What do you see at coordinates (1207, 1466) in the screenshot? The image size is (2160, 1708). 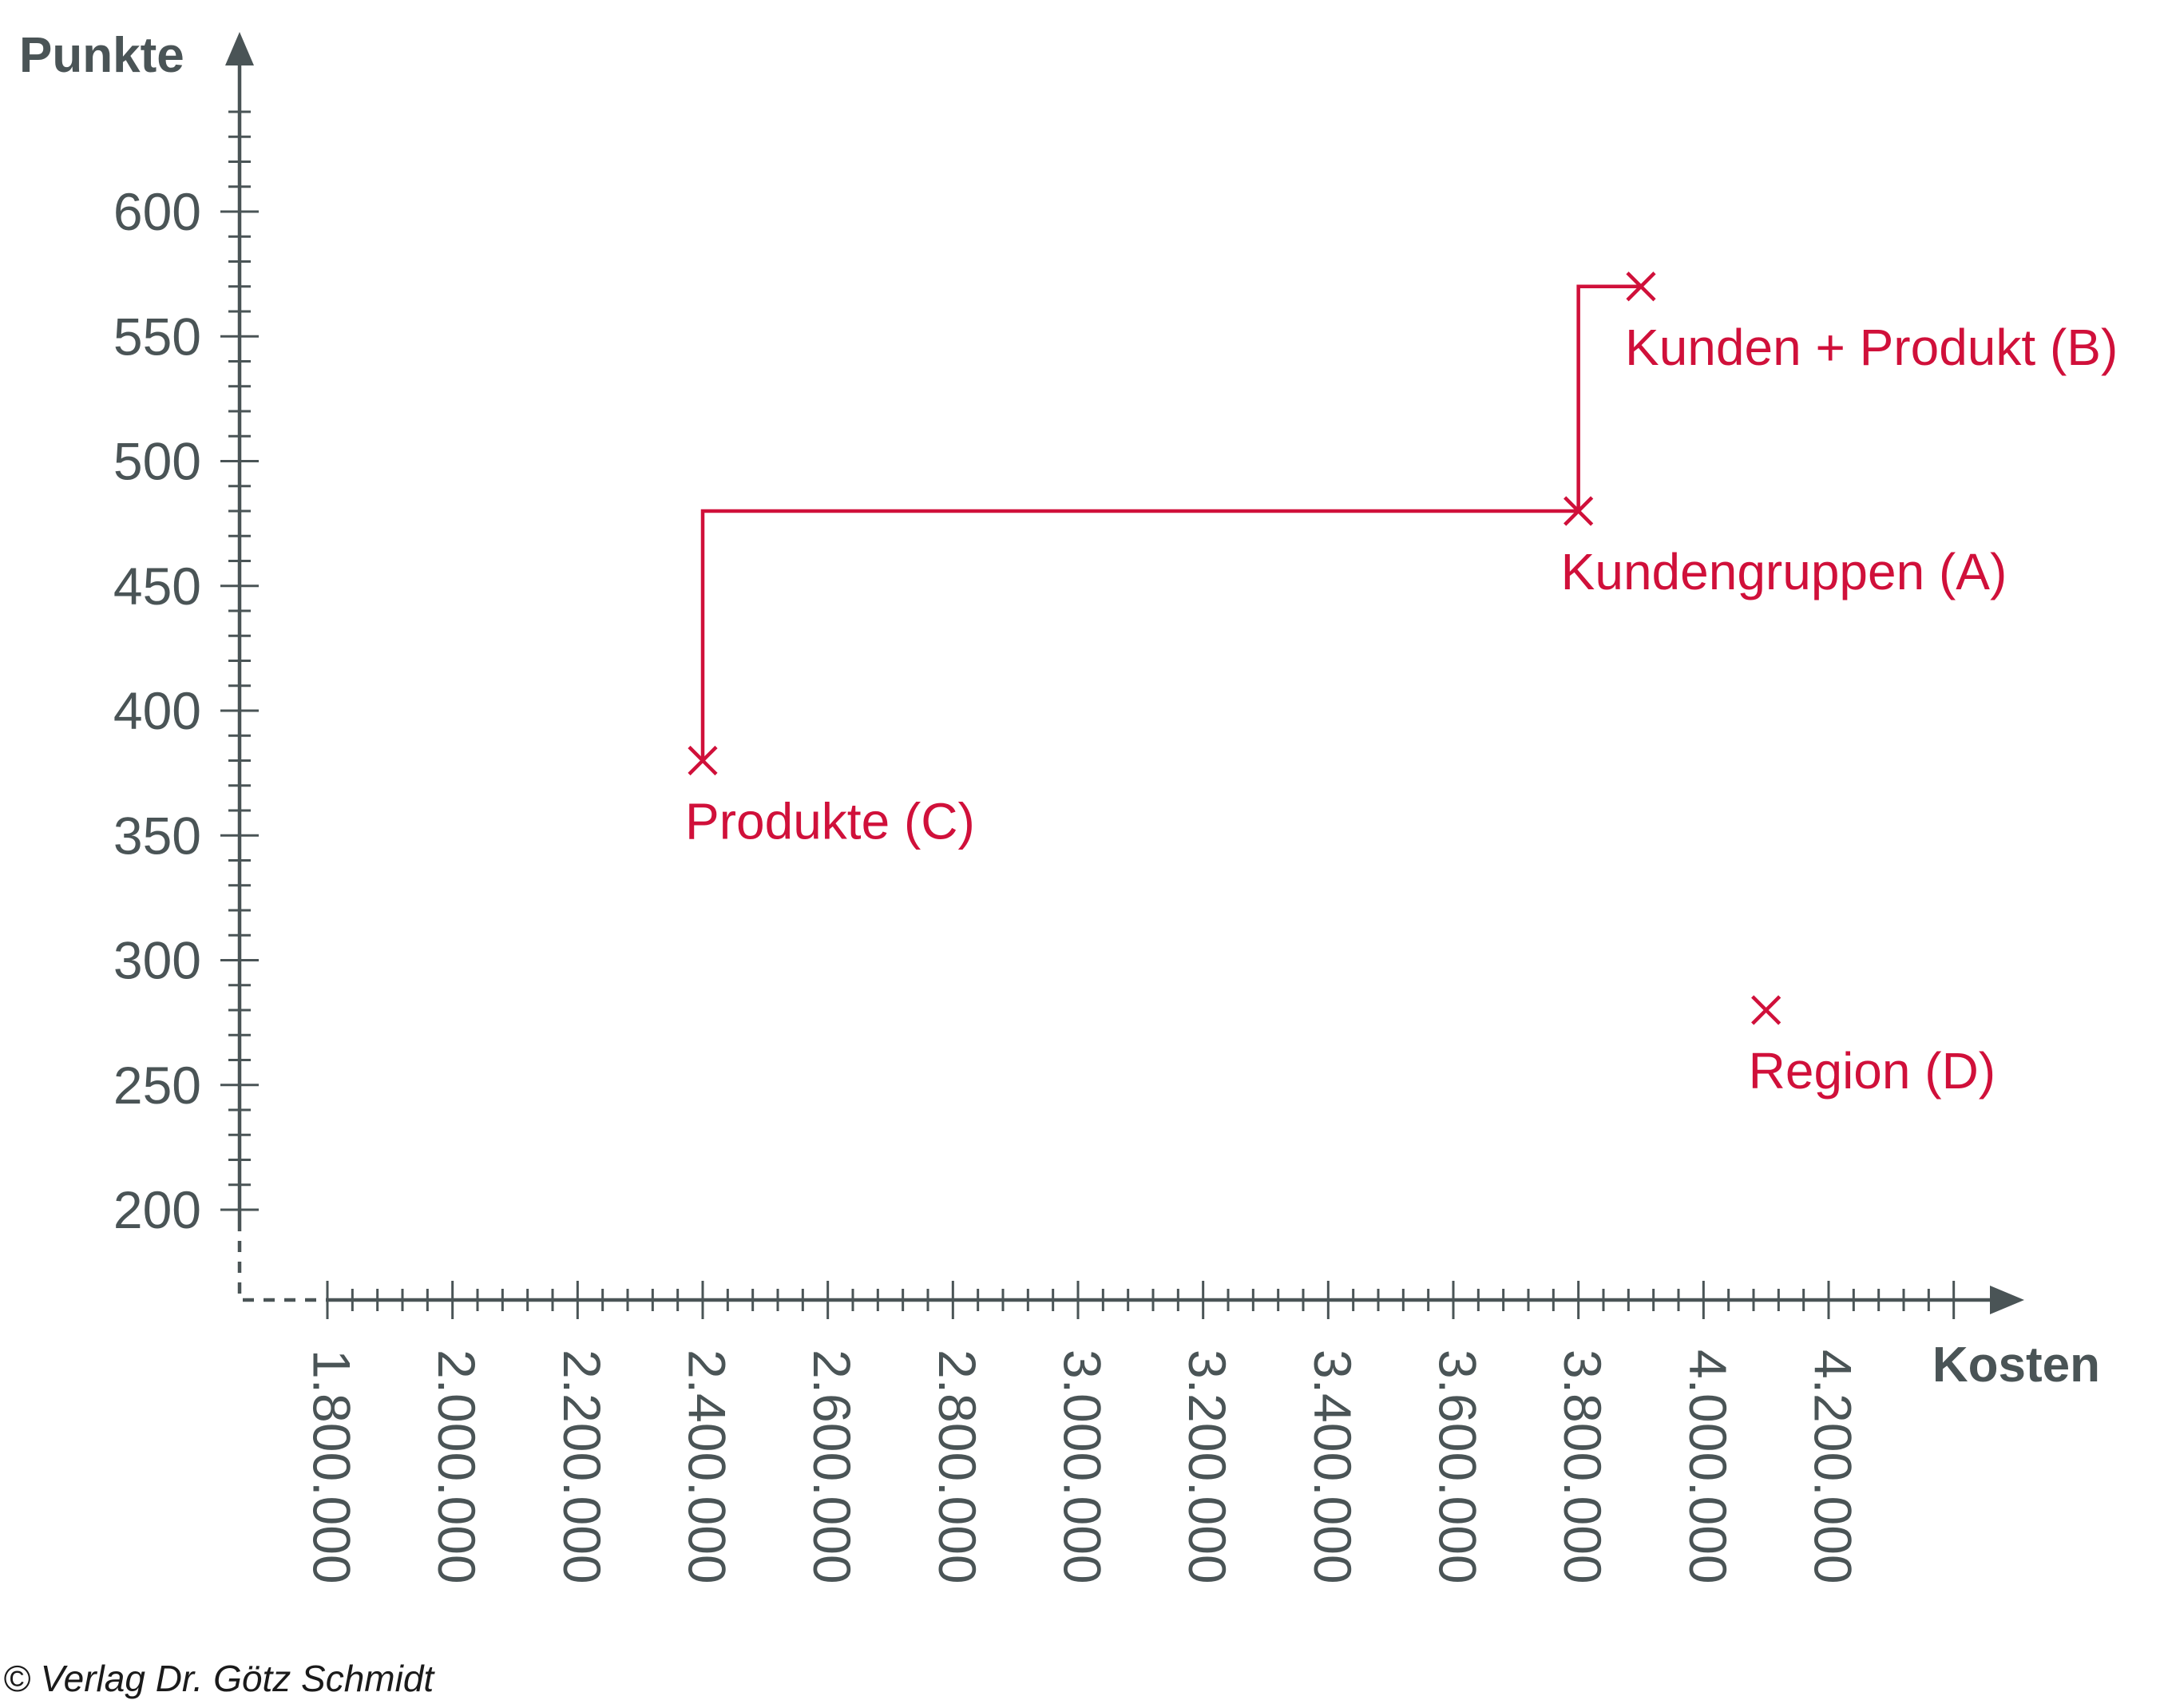 I see `x-tick-label: 3.200.000` at bounding box center [1207, 1466].